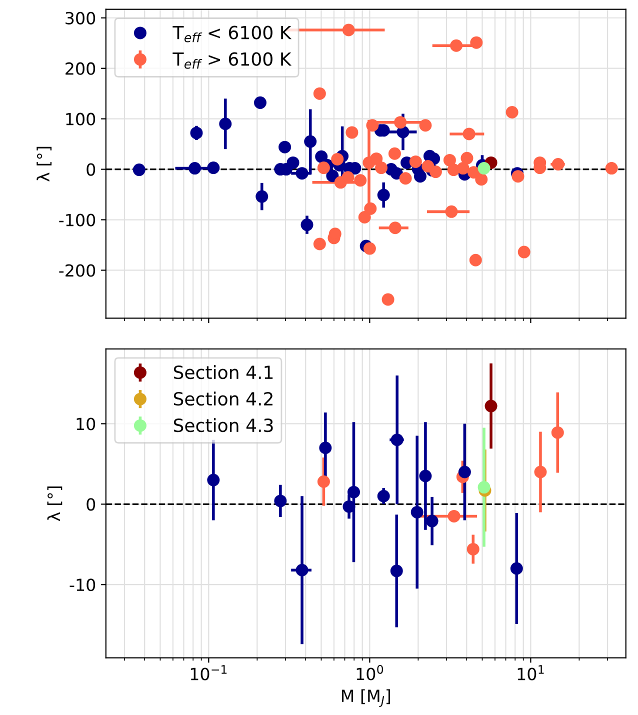 This screenshot has width=638, height=715. I want to click on y-tick-label: 300, so click(81, 18).